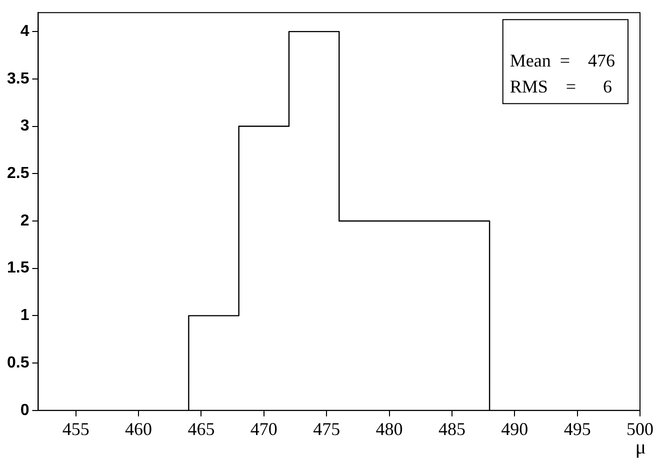  Describe the element at coordinates (25, 31) in the screenshot. I see `y-tick-label: 4` at that location.